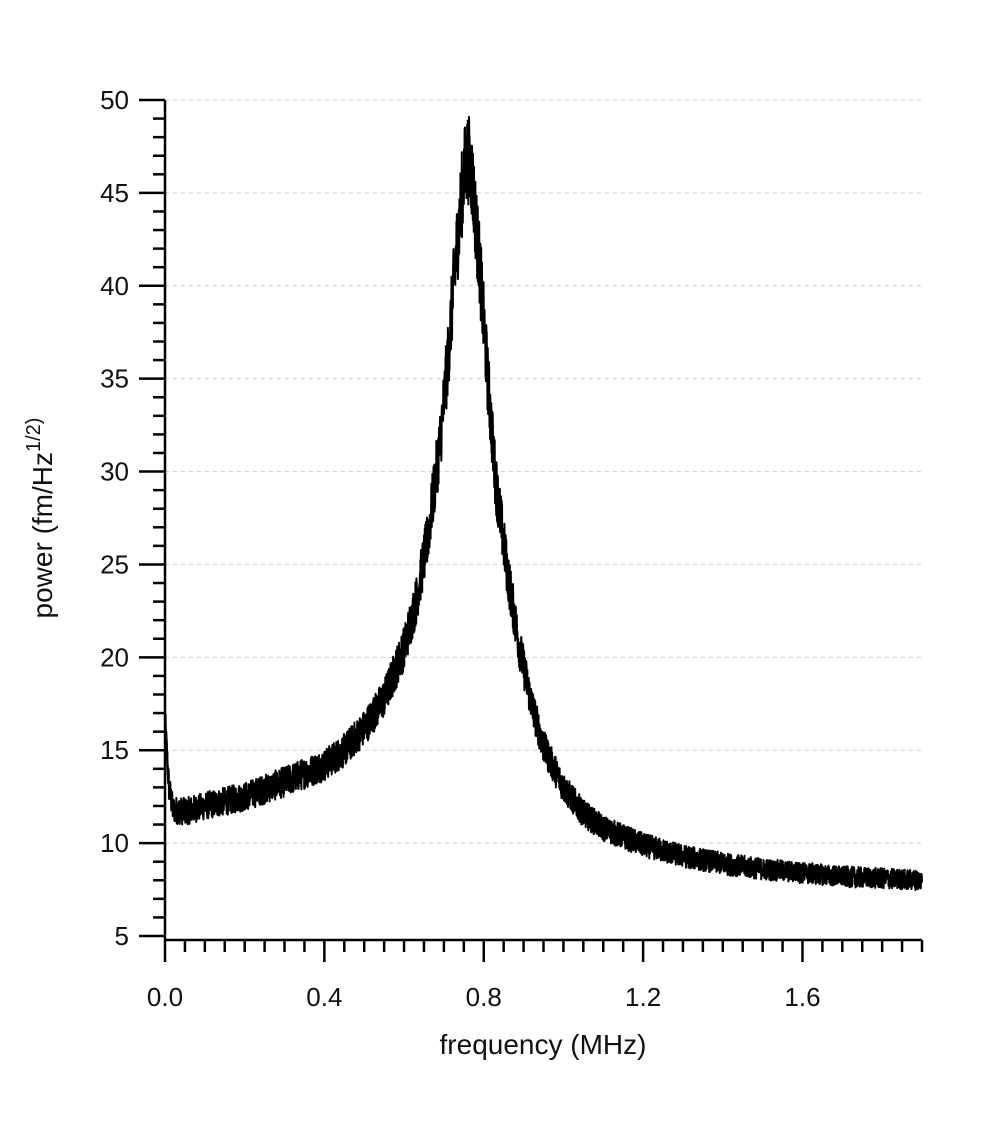 This screenshot has width=1000, height=1125. Describe the element at coordinates (114, 657) in the screenshot. I see `y-tick-label: 20` at that location.